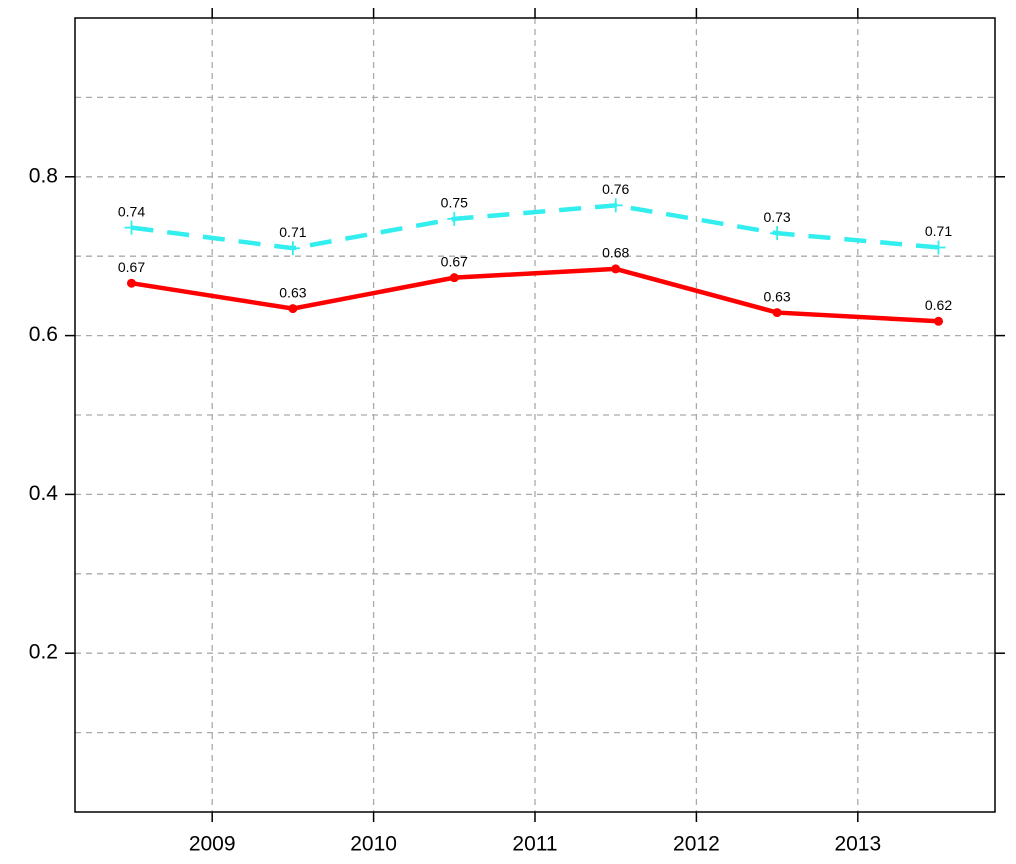 The height and width of the screenshot is (864, 1016). I want to click on data-label: 0.76, so click(615, 189).